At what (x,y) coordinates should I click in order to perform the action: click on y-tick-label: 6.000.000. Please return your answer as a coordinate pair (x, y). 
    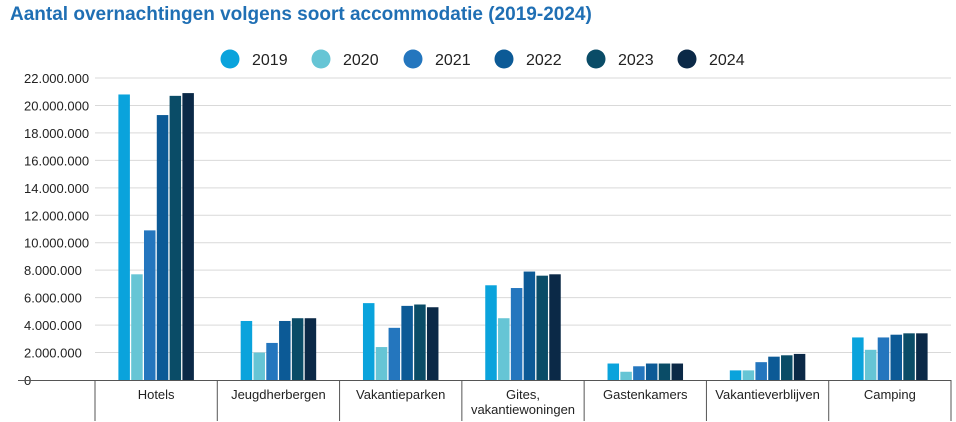
    Looking at the image, I should click on (53, 298).